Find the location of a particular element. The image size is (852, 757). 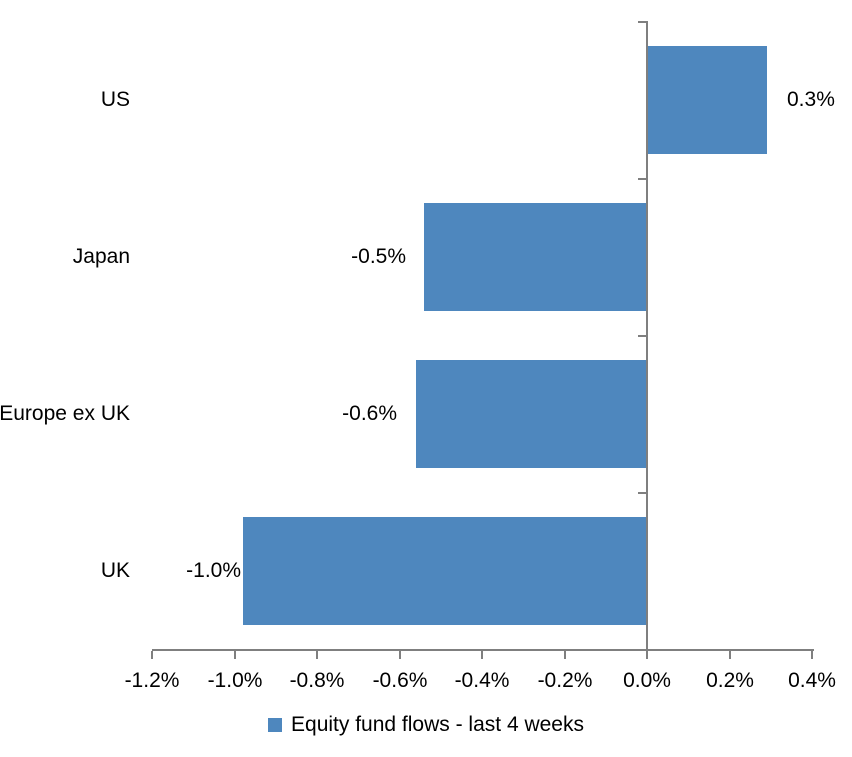

x-axis-line is located at coordinates (483, 650).